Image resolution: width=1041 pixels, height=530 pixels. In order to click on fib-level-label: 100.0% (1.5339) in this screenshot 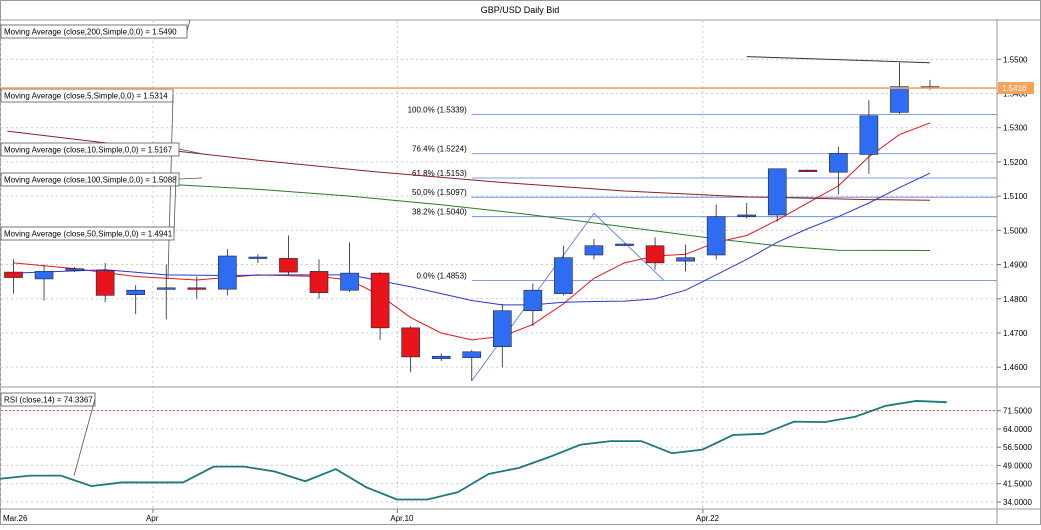, I will do `click(437, 109)`.